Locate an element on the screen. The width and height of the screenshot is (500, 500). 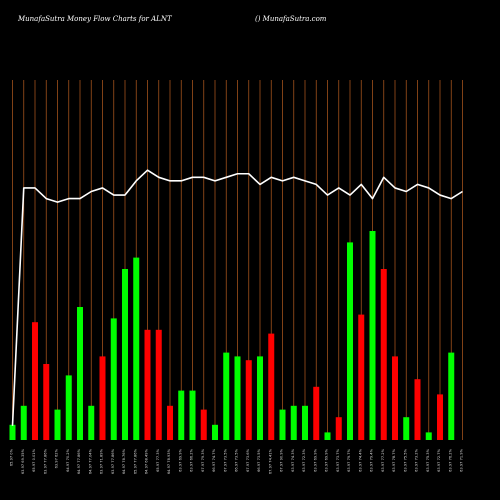
x-tick-label: 67.97 90.9% is located at coordinates (282, 459).